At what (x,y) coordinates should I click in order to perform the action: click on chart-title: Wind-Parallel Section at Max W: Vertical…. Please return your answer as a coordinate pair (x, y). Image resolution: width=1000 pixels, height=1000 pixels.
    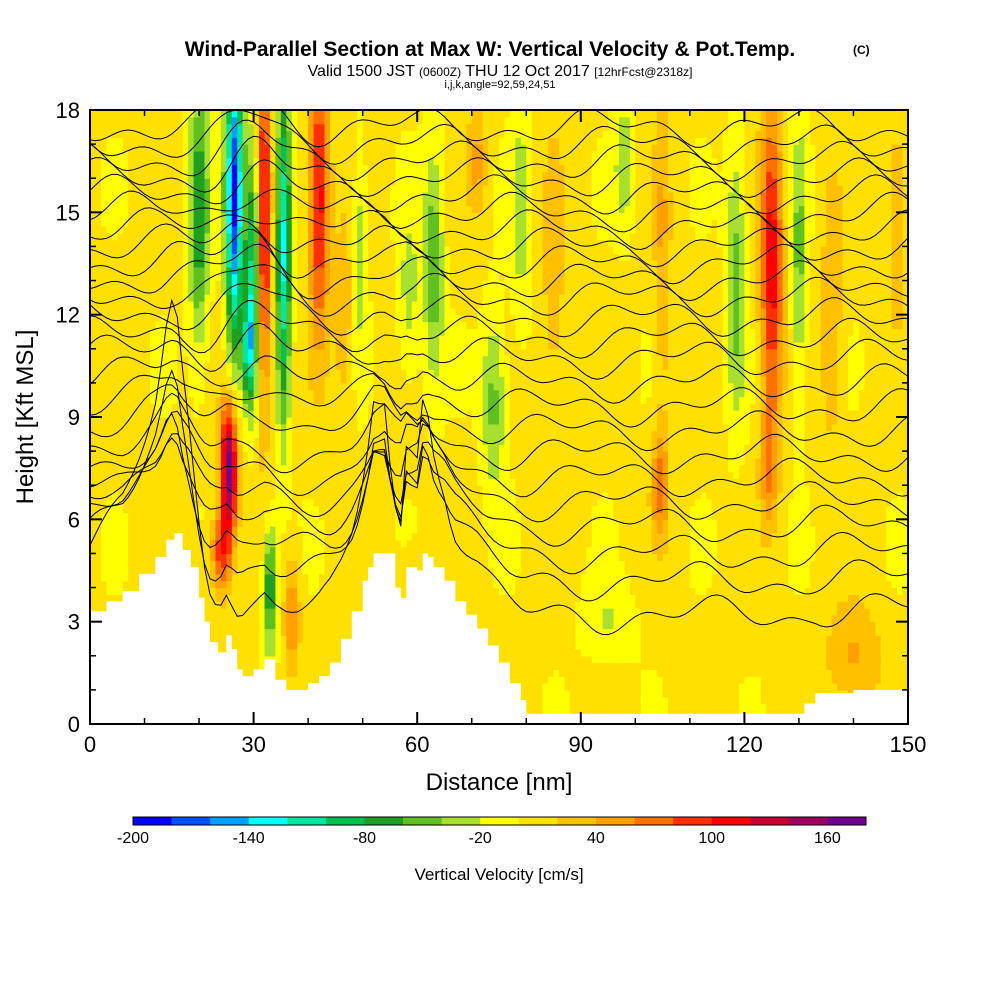
    Looking at the image, I should click on (490, 49).